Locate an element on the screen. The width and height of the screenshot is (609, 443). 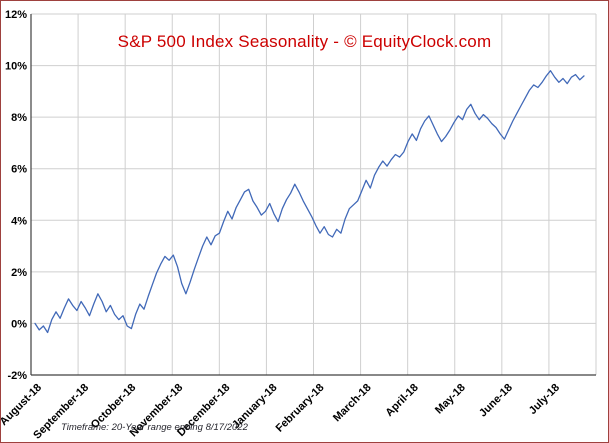
y-axis-label: 2% is located at coordinates (19, 273).